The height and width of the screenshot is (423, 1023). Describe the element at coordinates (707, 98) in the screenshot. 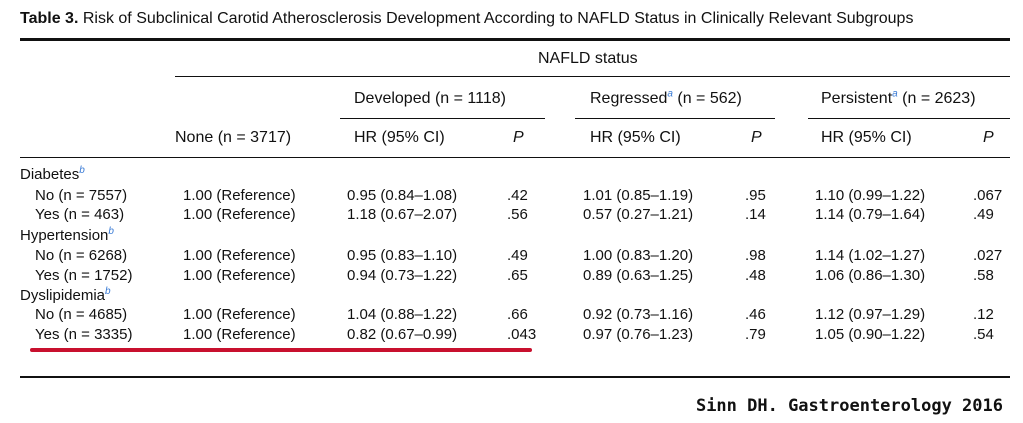

I see `regressed-count: (n = 562)` at that location.